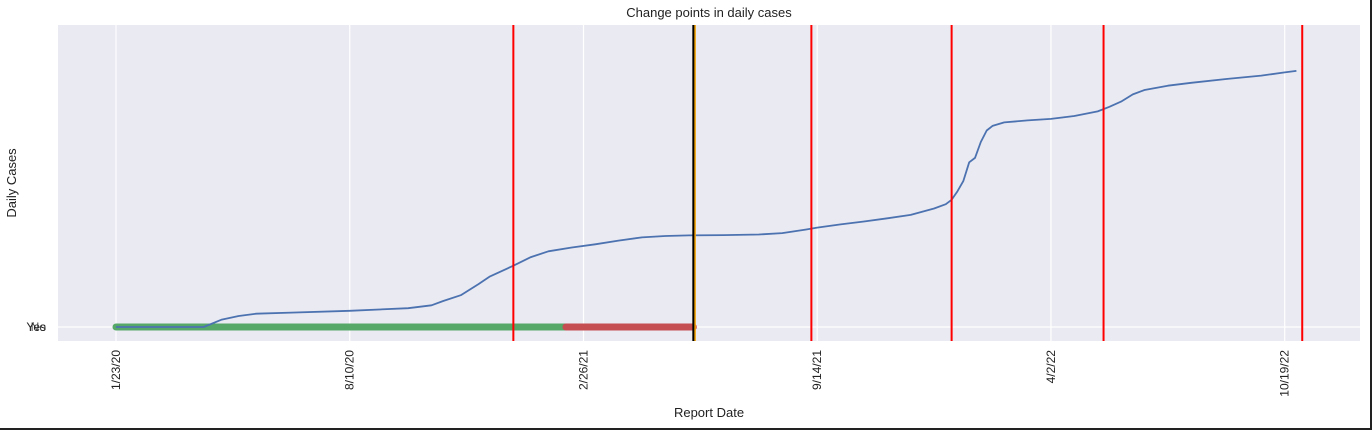 The width and height of the screenshot is (1372, 430). What do you see at coordinates (709, 412) in the screenshot?
I see `x-axis-title: Report Date` at bounding box center [709, 412].